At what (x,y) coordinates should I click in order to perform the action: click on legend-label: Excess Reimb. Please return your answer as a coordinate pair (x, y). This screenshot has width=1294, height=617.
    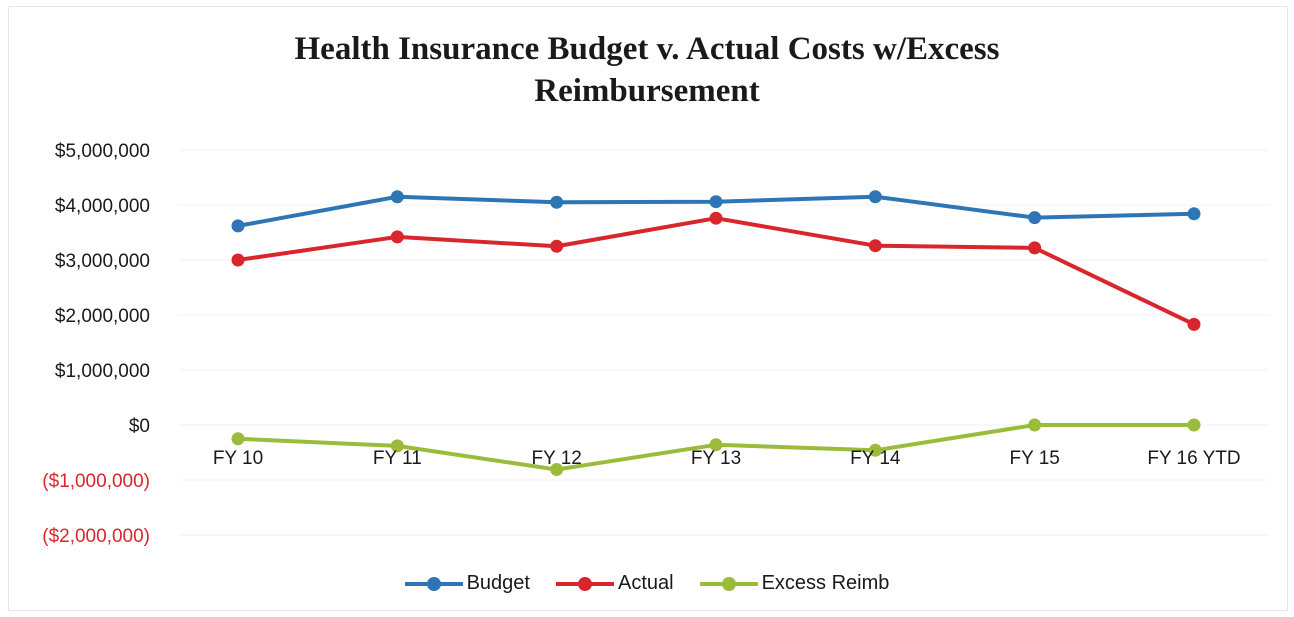
    Looking at the image, I should click on (825, 583).